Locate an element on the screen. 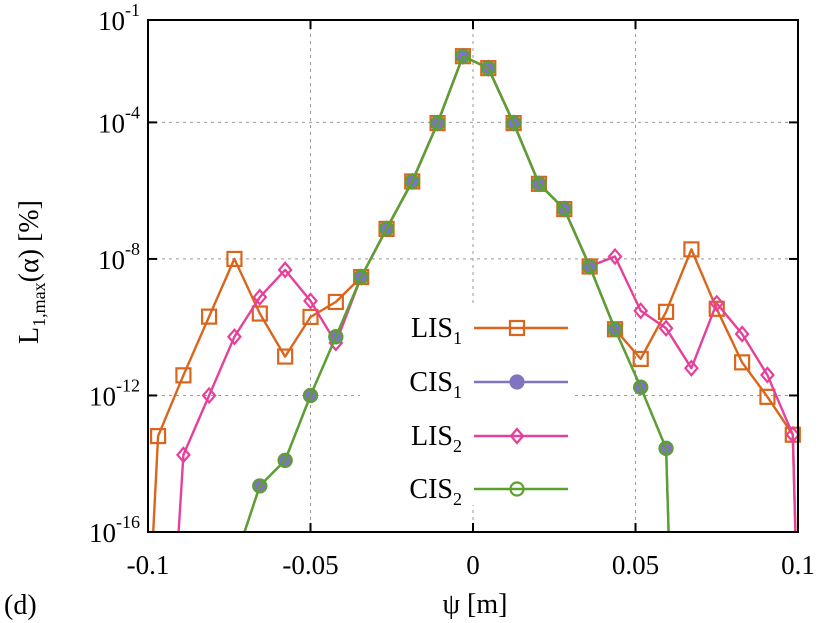 This screenshot has width=830, height=623. y-tick-label-exponent: -16 is located at coordinates (128, 522).